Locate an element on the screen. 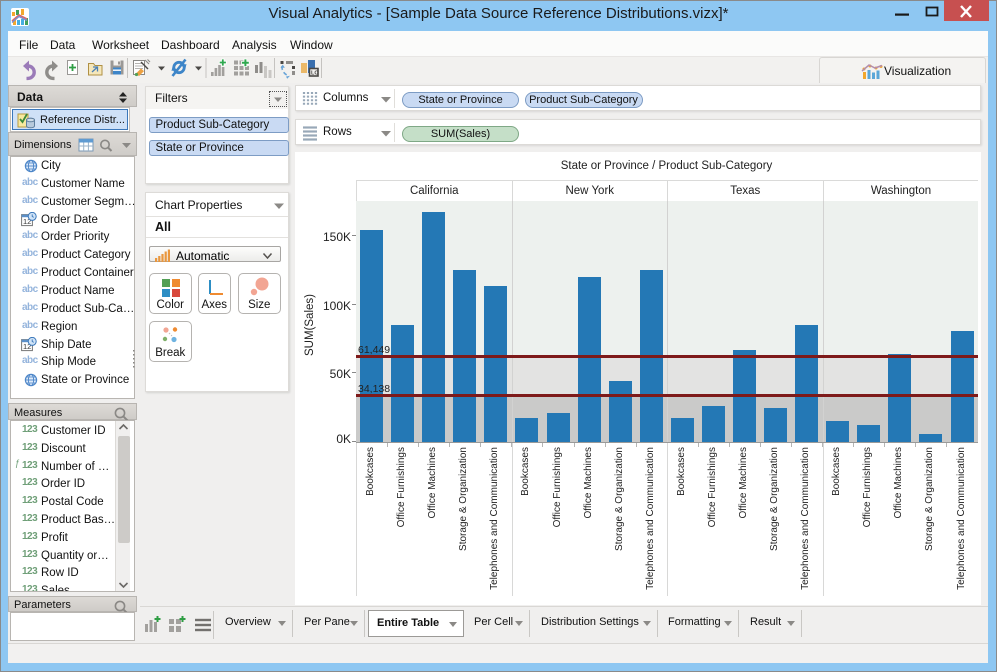 The height and width of the screenshot is (672, 997). svg-text: LO is located at coordinates (315, 74).